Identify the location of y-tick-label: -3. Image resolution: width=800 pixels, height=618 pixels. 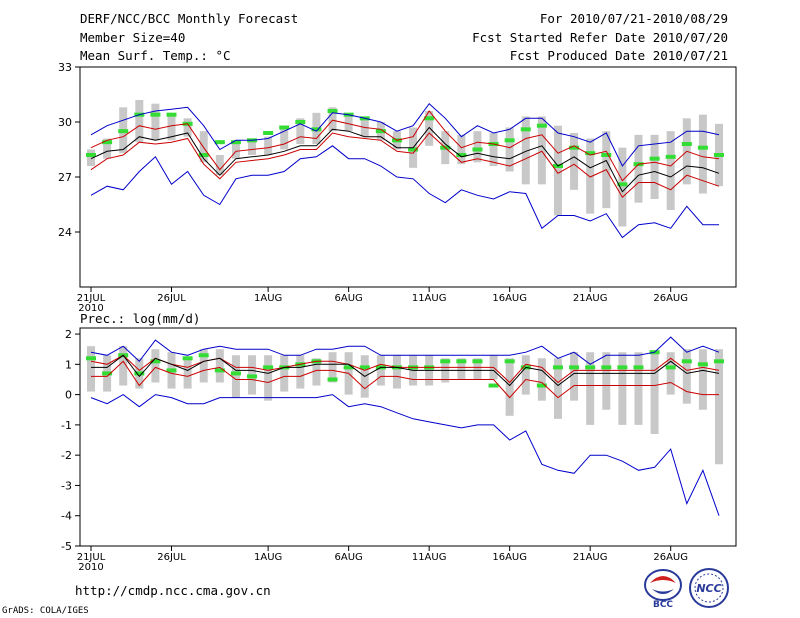
(66, 485).